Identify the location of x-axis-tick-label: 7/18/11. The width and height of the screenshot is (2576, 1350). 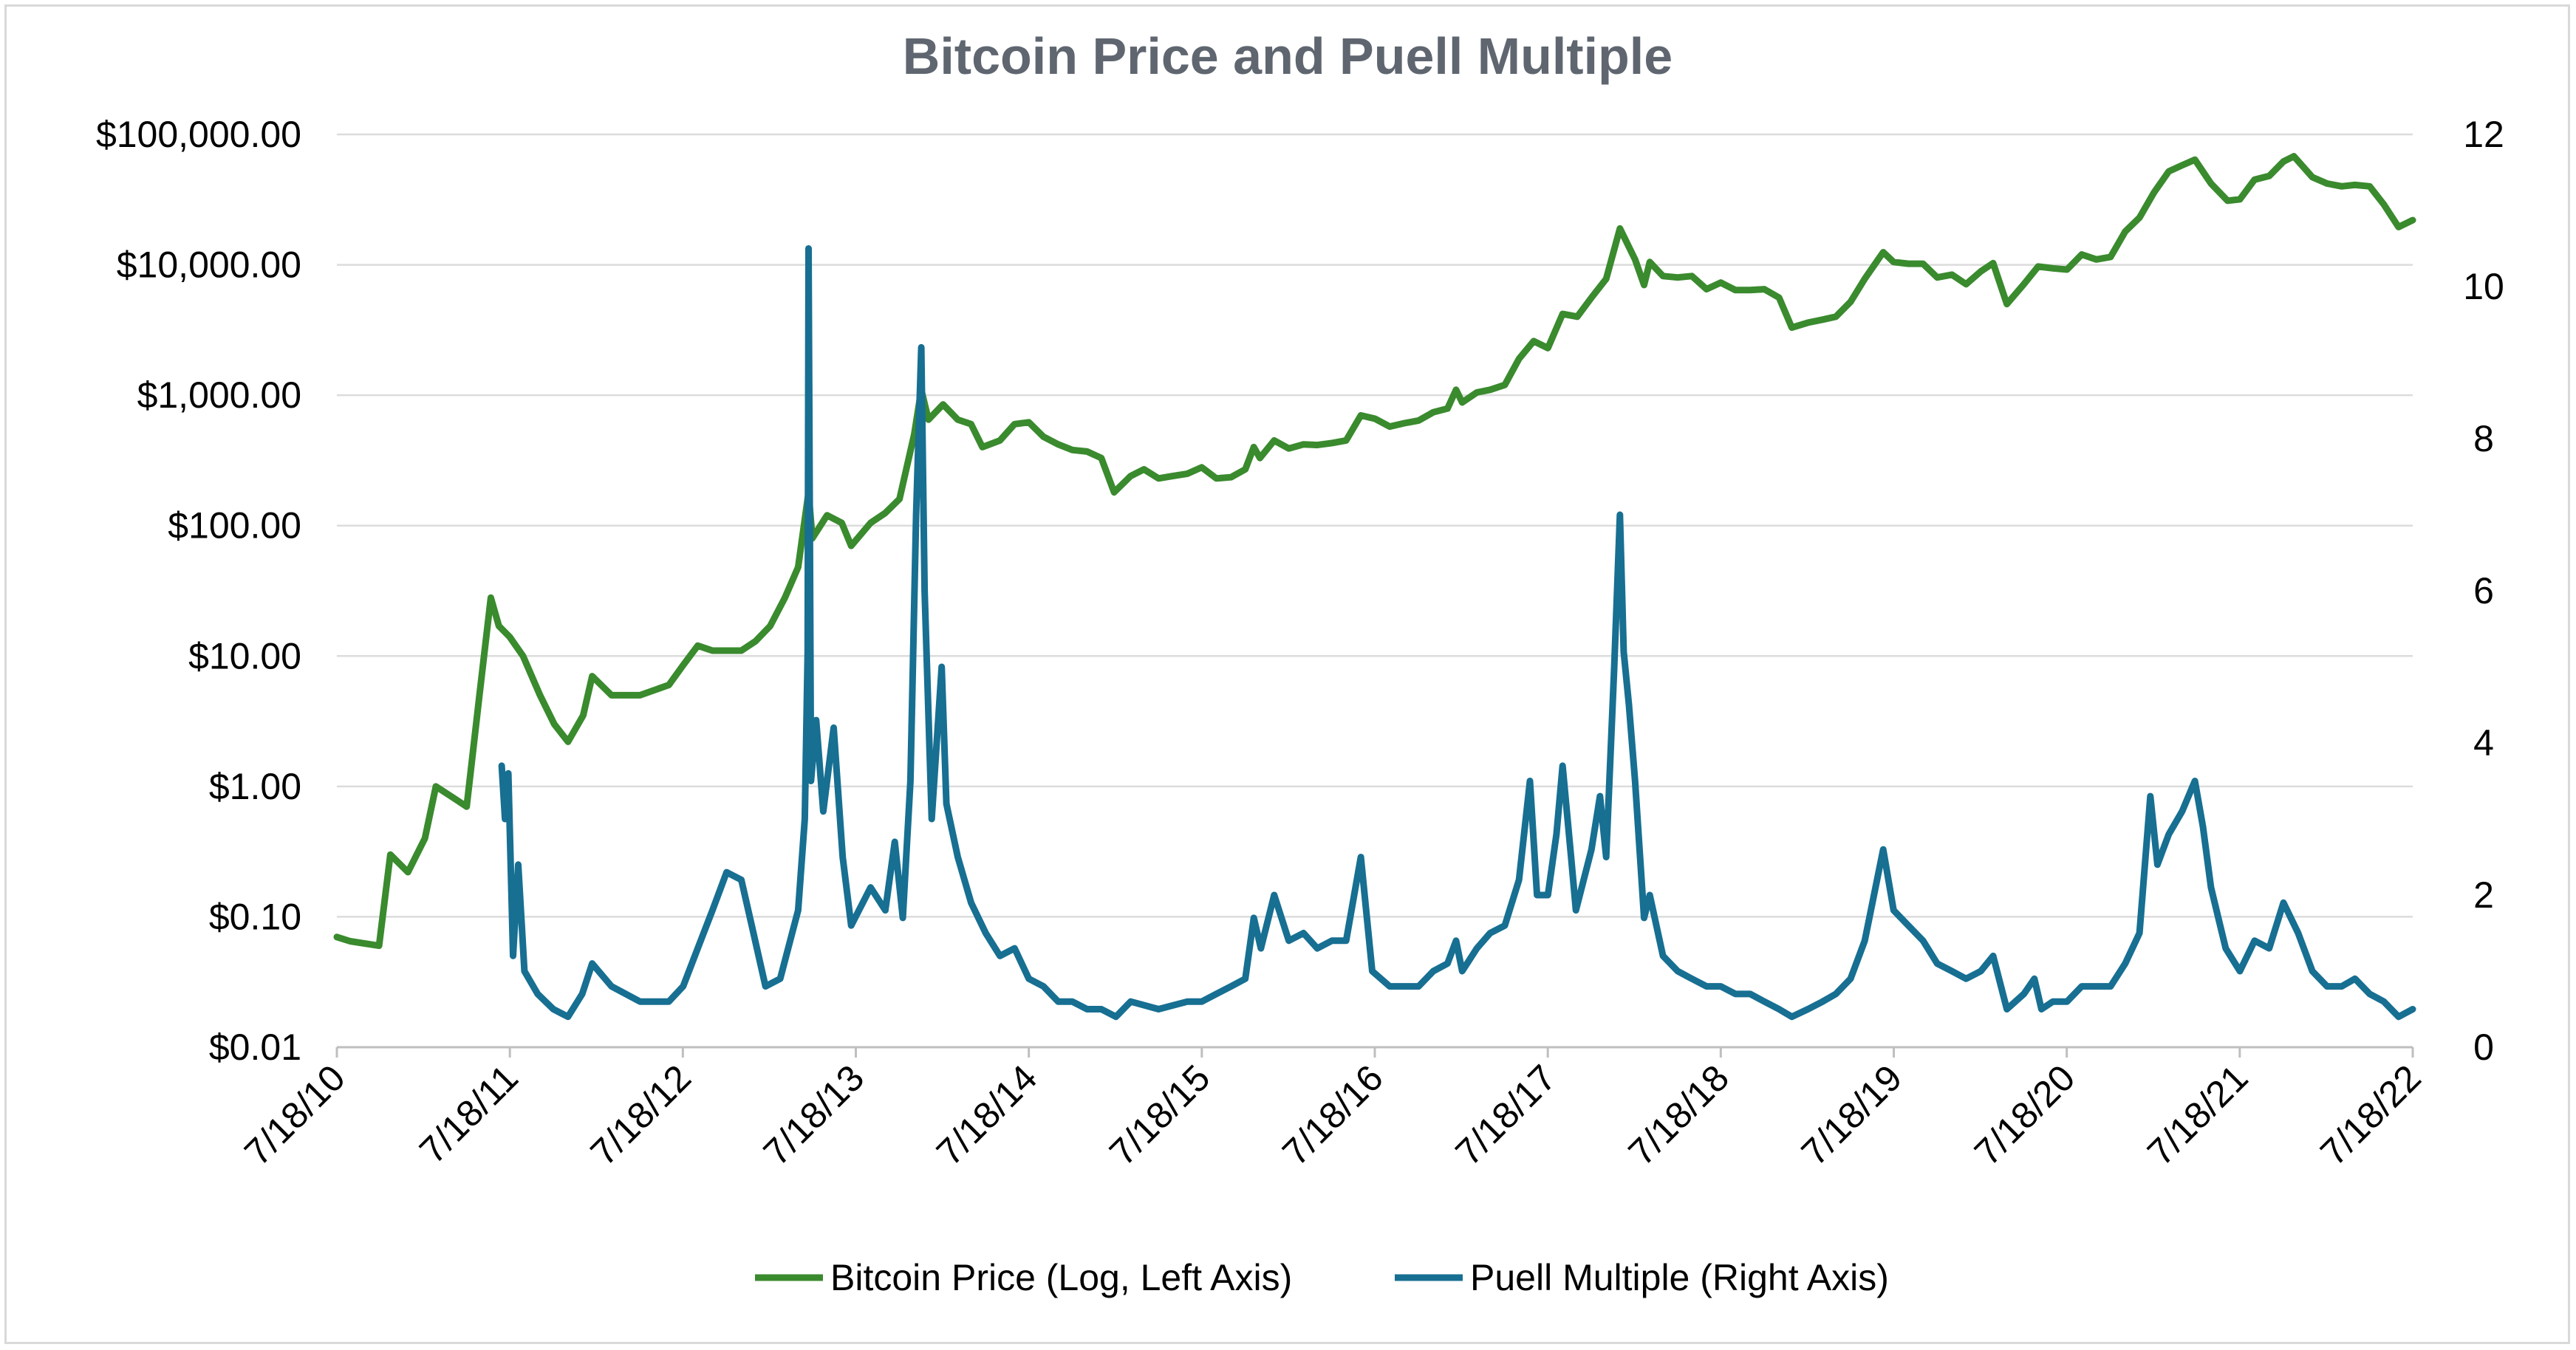
(468, 1114).